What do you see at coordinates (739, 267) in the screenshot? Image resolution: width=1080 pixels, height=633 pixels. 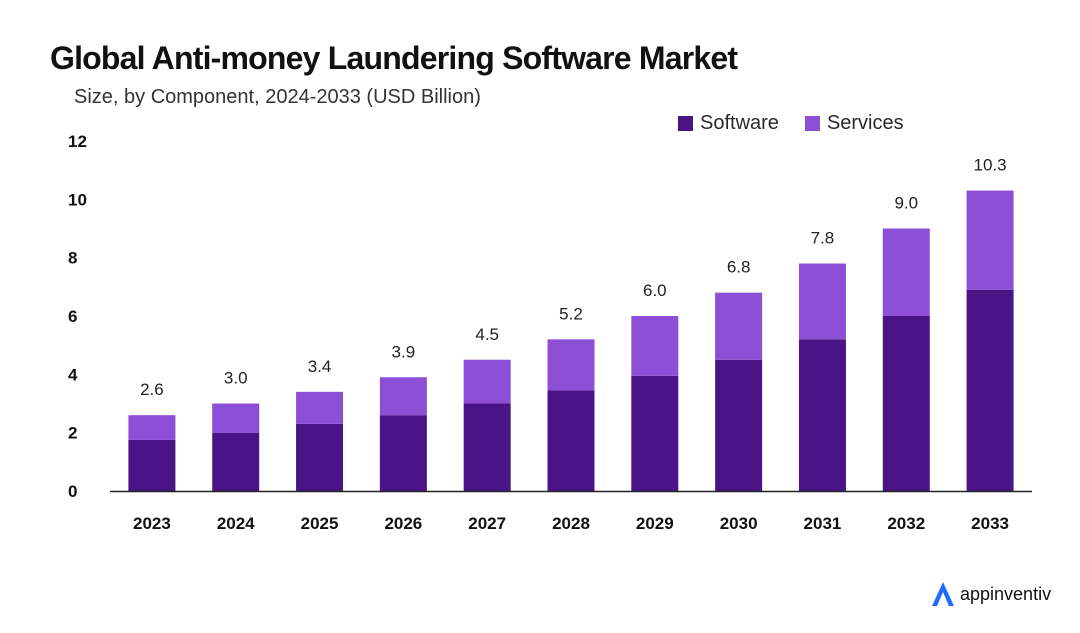 I see `data-label-2030: 6.8` at bounding box center [739, 267].